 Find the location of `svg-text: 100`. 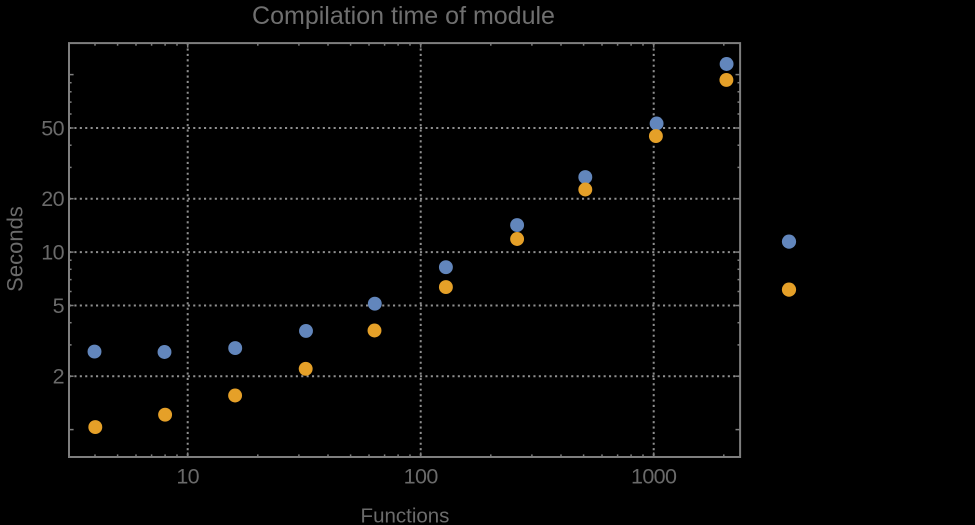

svg-text: 100 is located at coordinates (421, 476).